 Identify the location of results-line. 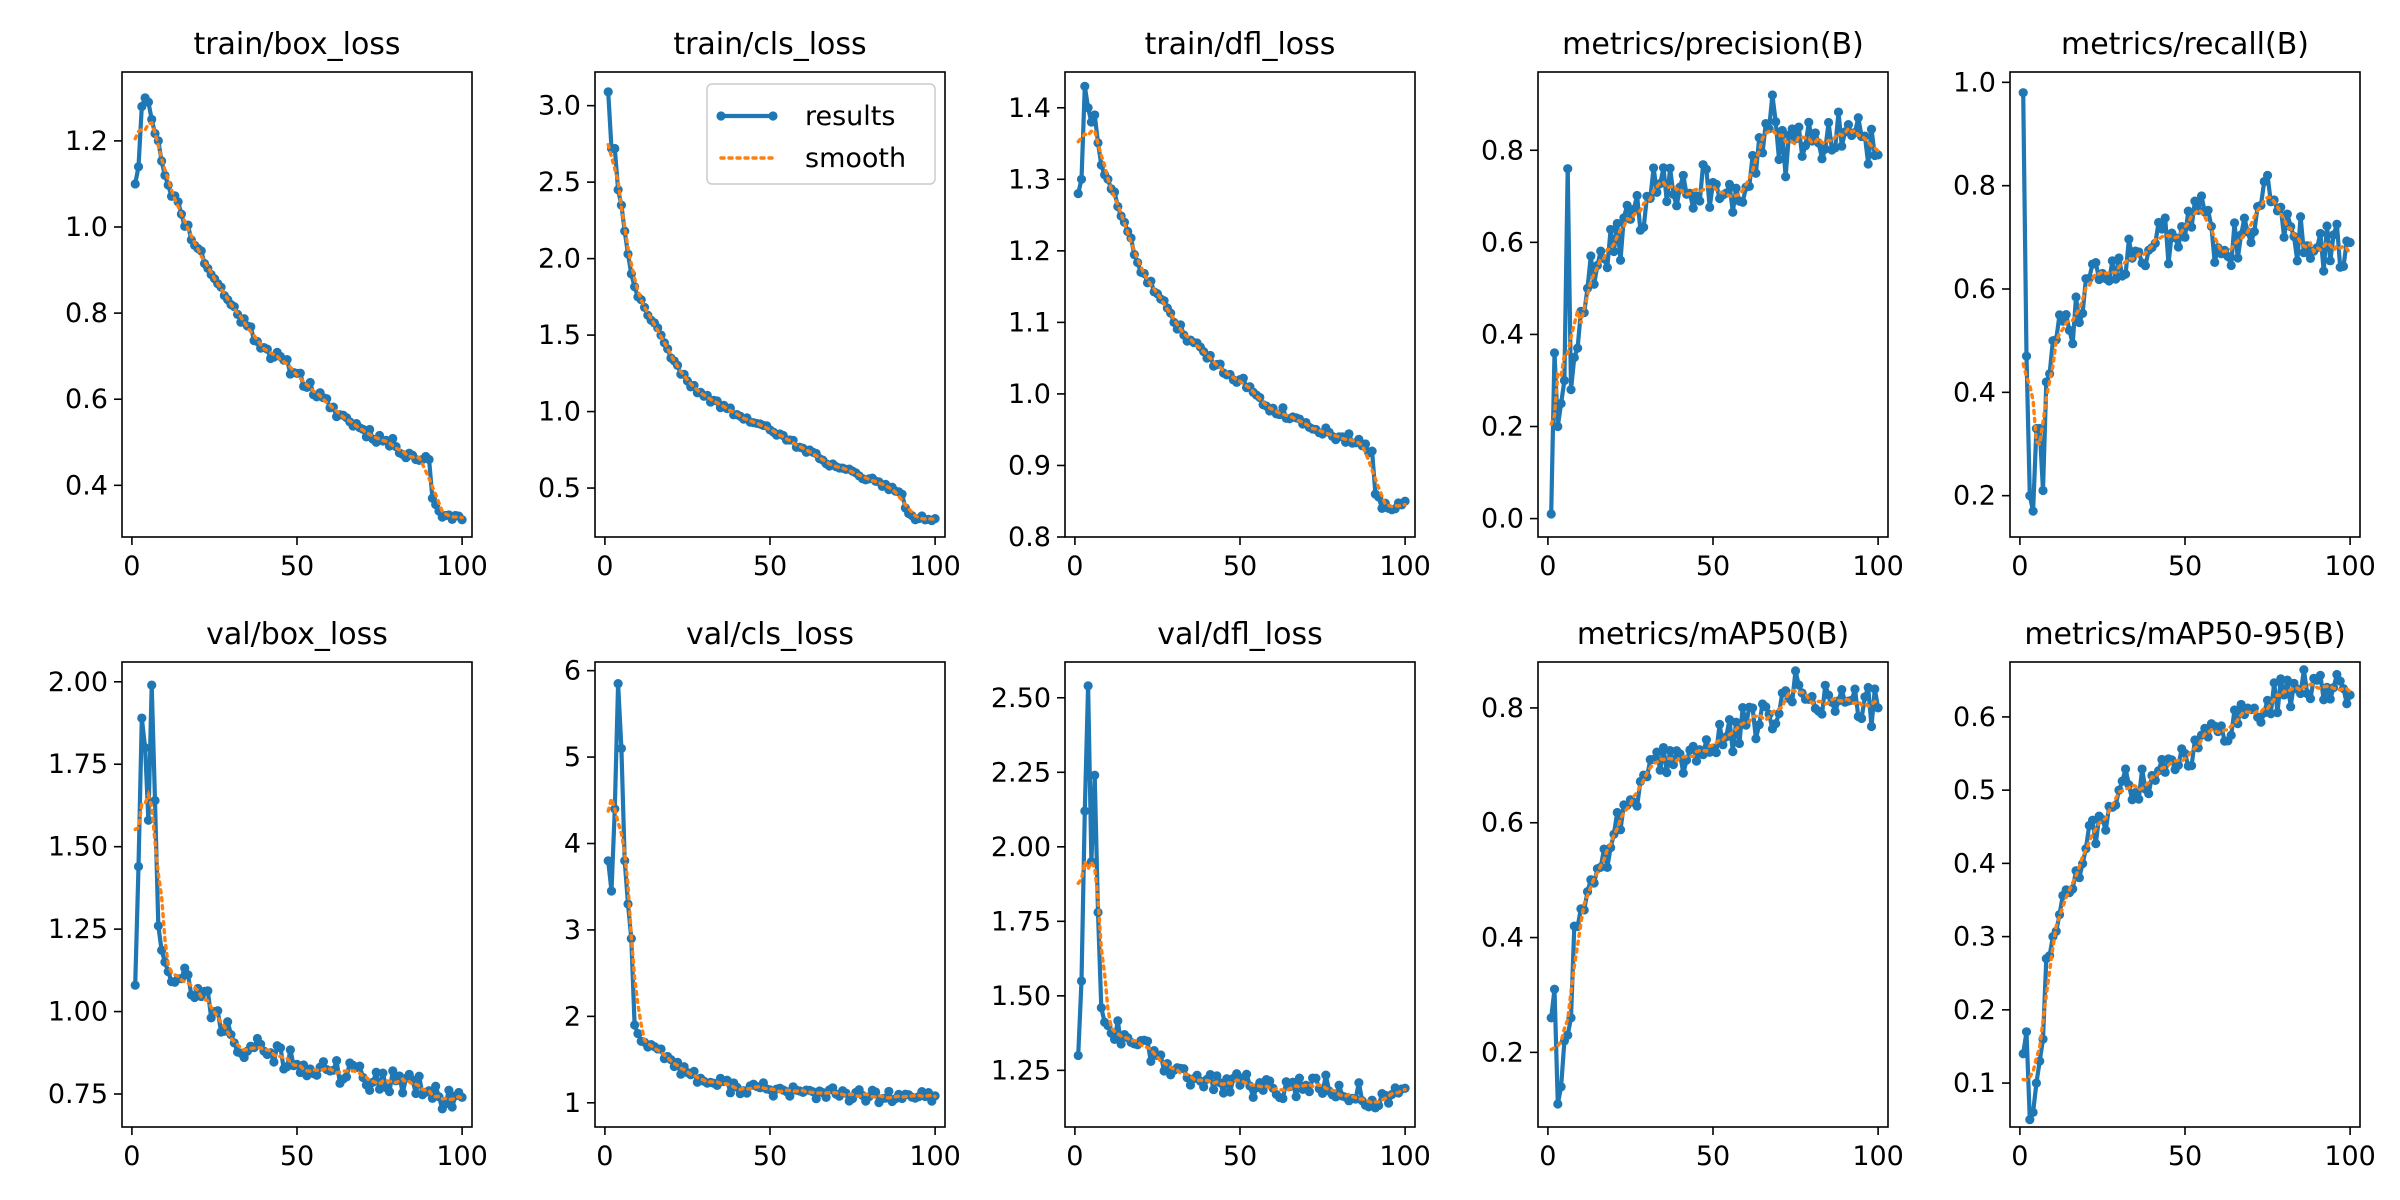
(2186, 303).